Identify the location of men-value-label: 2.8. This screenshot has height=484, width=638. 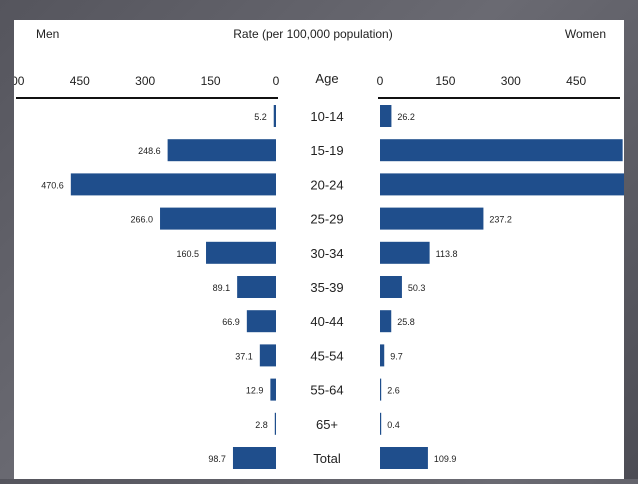
(261, 425).